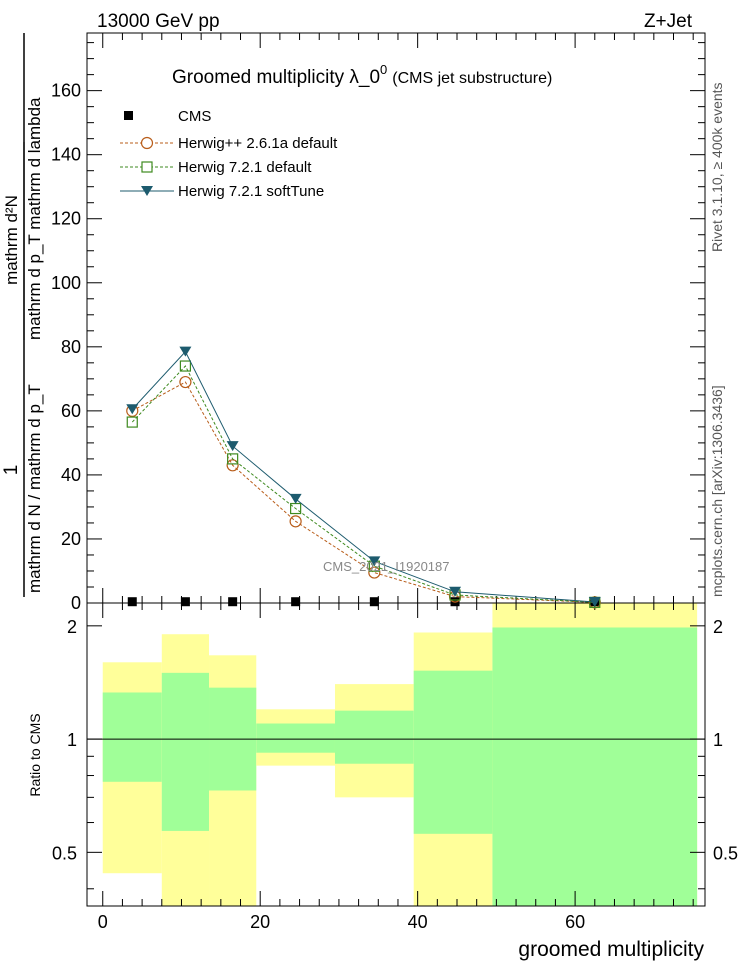  What do you see at coordinates (71, 539) in the screenshot?
I see `main-ytick-label: 20` at bounding box center [71, 539].